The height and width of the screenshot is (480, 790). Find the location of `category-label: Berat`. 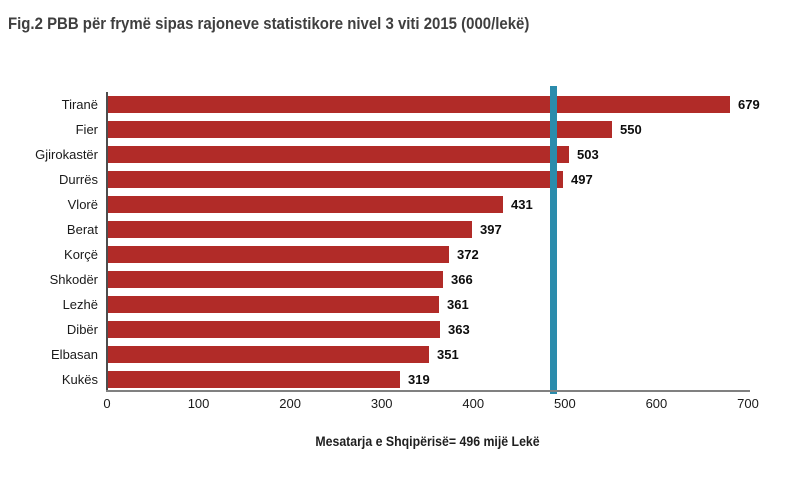

category-label: Berat is located at coordinates (82, 229).